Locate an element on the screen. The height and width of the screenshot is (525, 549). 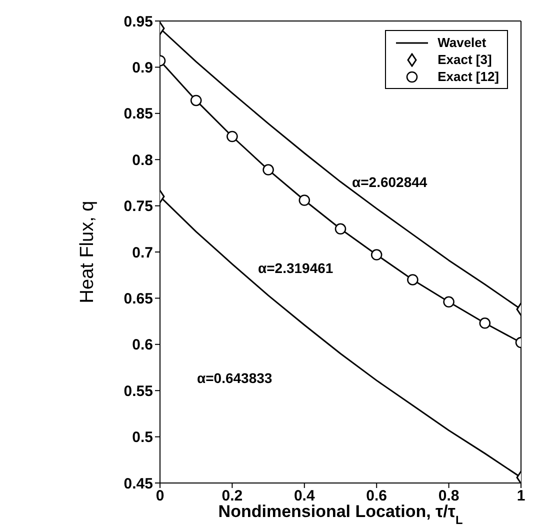
annotation: α=2.602844 is located at coordinates (390, 182).